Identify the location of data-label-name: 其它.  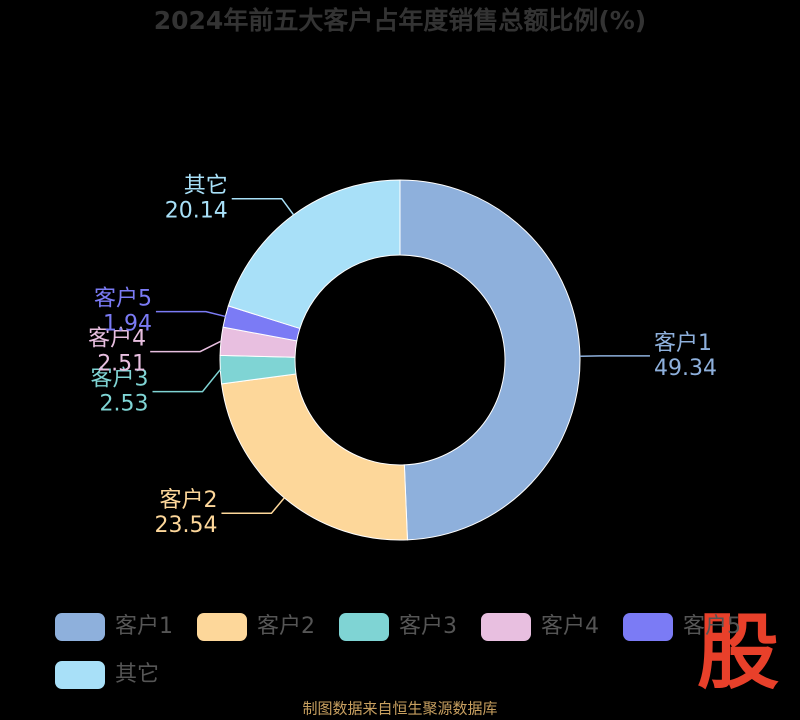
(206, 186).